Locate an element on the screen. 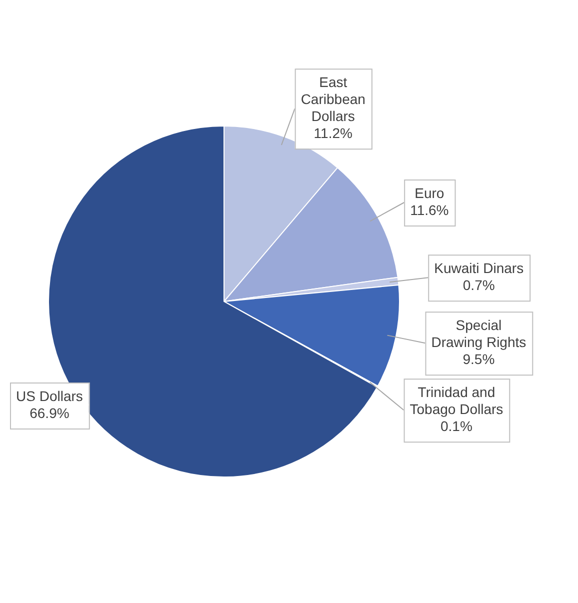 Image resolution: width=578 pixels, height=603 pixels. data-label: 11.6% is located at coordinates (429, 210).